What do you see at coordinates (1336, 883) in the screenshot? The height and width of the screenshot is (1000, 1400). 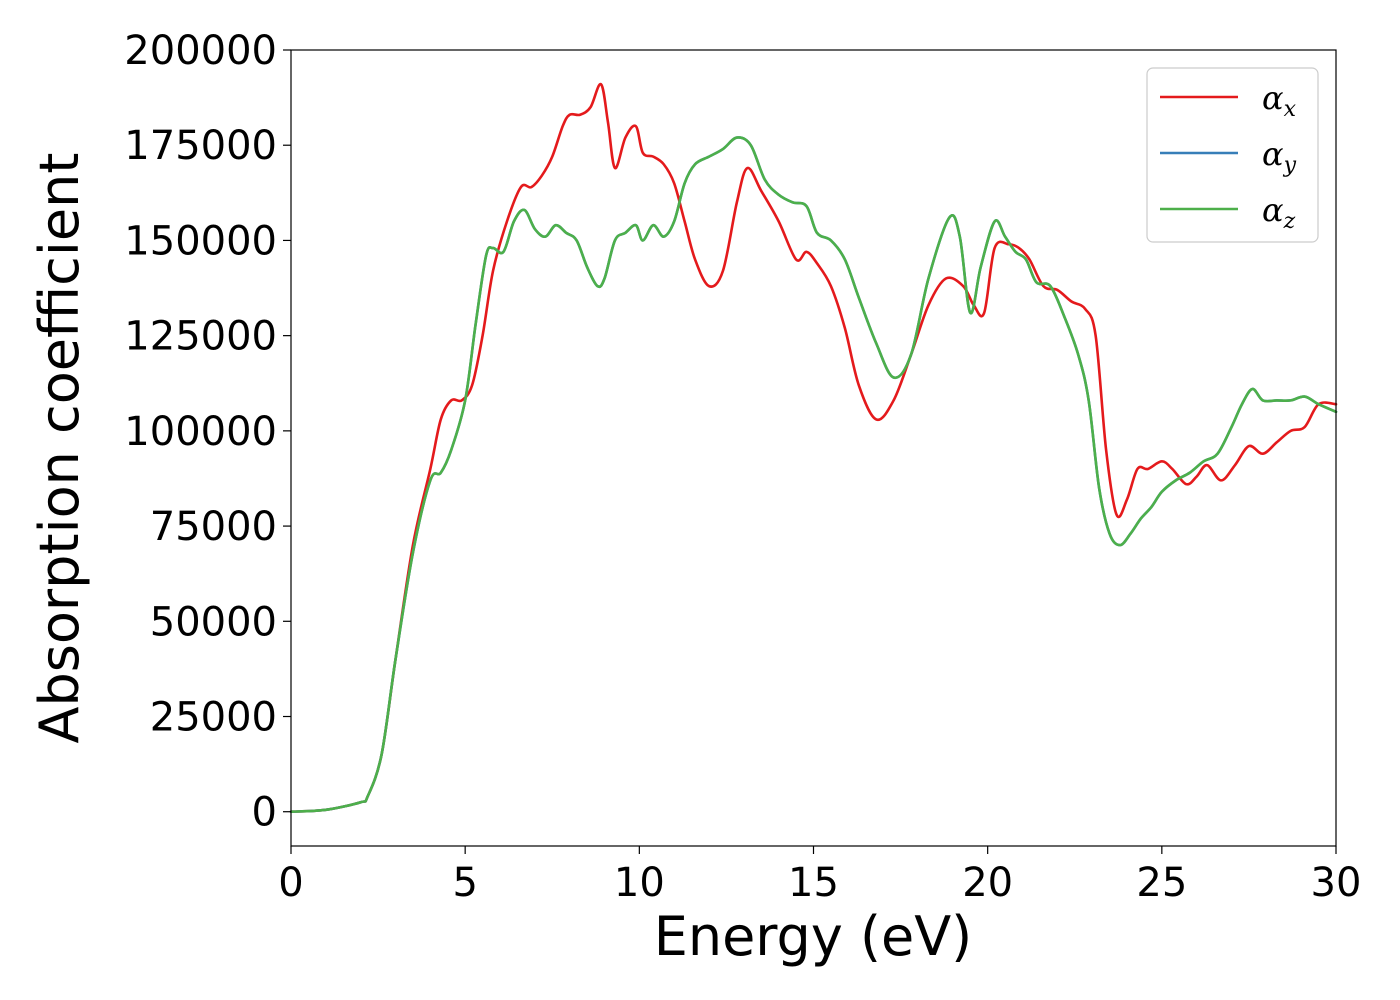 I see `x-tick-label: 30` at bounding box center [1336, 883].